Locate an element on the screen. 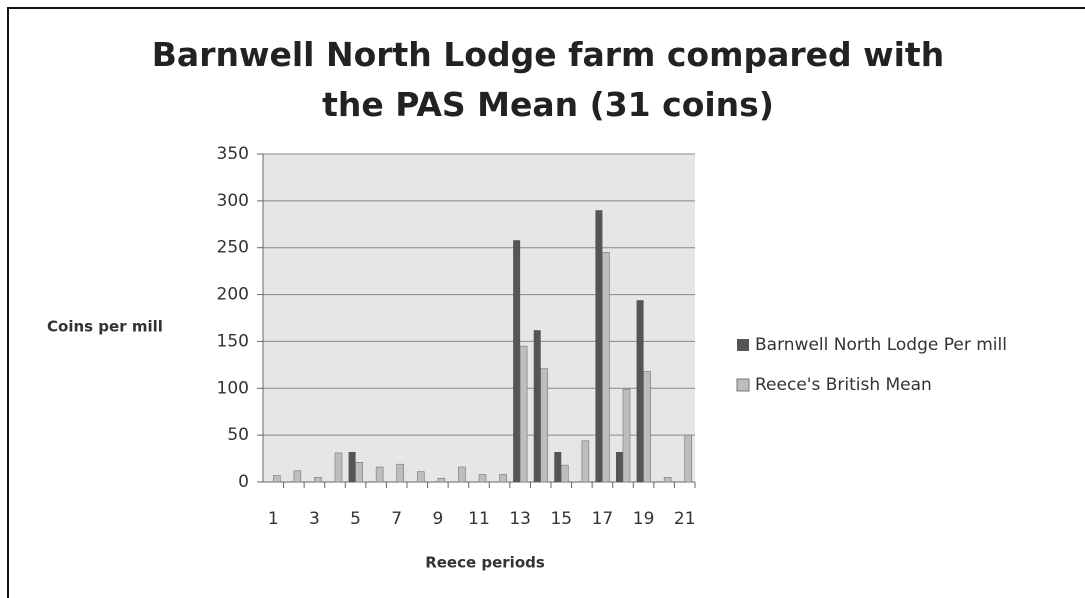 The height and width of the screenshot is (598, 1085). x-tick-label: 3 is located at coordinates (314, 519).